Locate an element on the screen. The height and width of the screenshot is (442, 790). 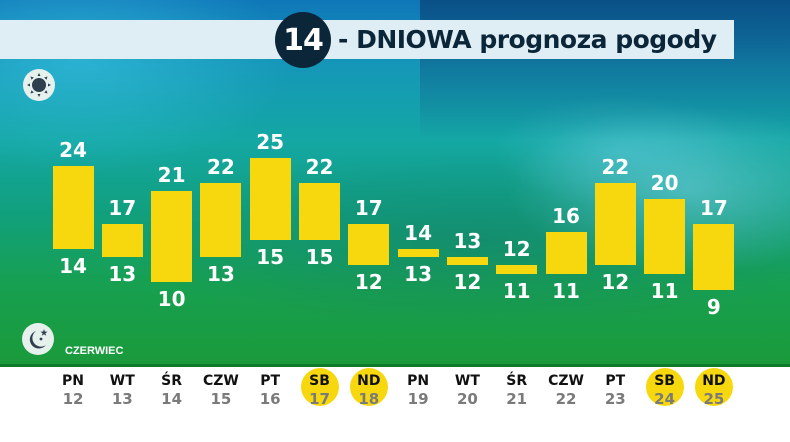
days-count-badge: 14 is located at coordinates (303, 40).